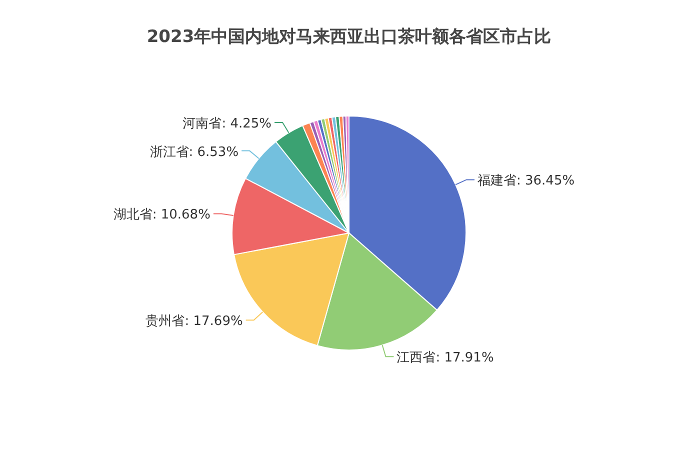 This screenshot has width=698, height=466. What do you see at coordinates (202, 124) in the screenshot?
I see `slice-label: 河南省` at bounding box center [202, 124].